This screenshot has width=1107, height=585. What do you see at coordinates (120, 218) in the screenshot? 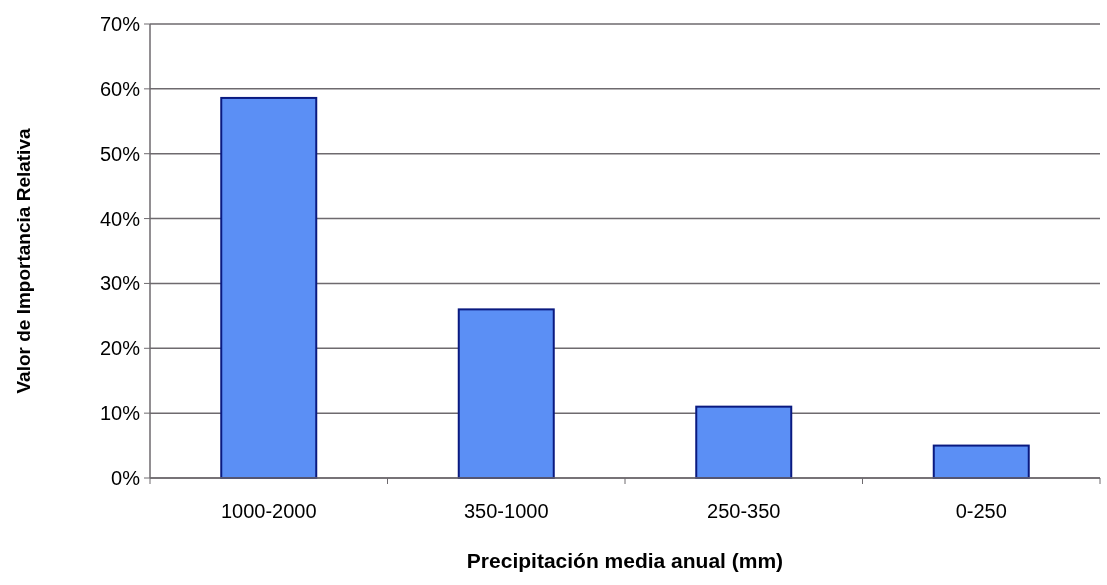
I see `y-tick-label: 40%` at bounding box center [120, 218].